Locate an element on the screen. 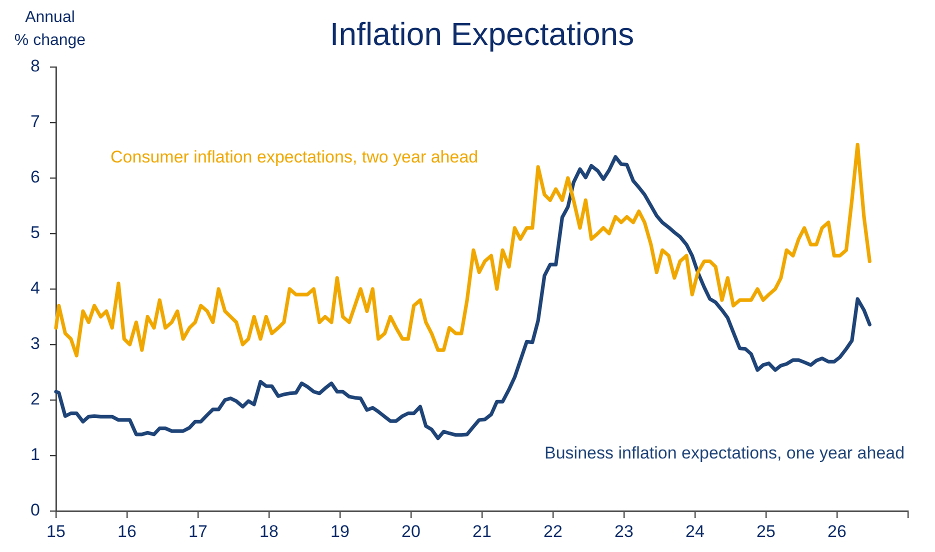 This screenshot has height=552, width=935. y-tick-label: 4 is located at coordinates (35, 288).